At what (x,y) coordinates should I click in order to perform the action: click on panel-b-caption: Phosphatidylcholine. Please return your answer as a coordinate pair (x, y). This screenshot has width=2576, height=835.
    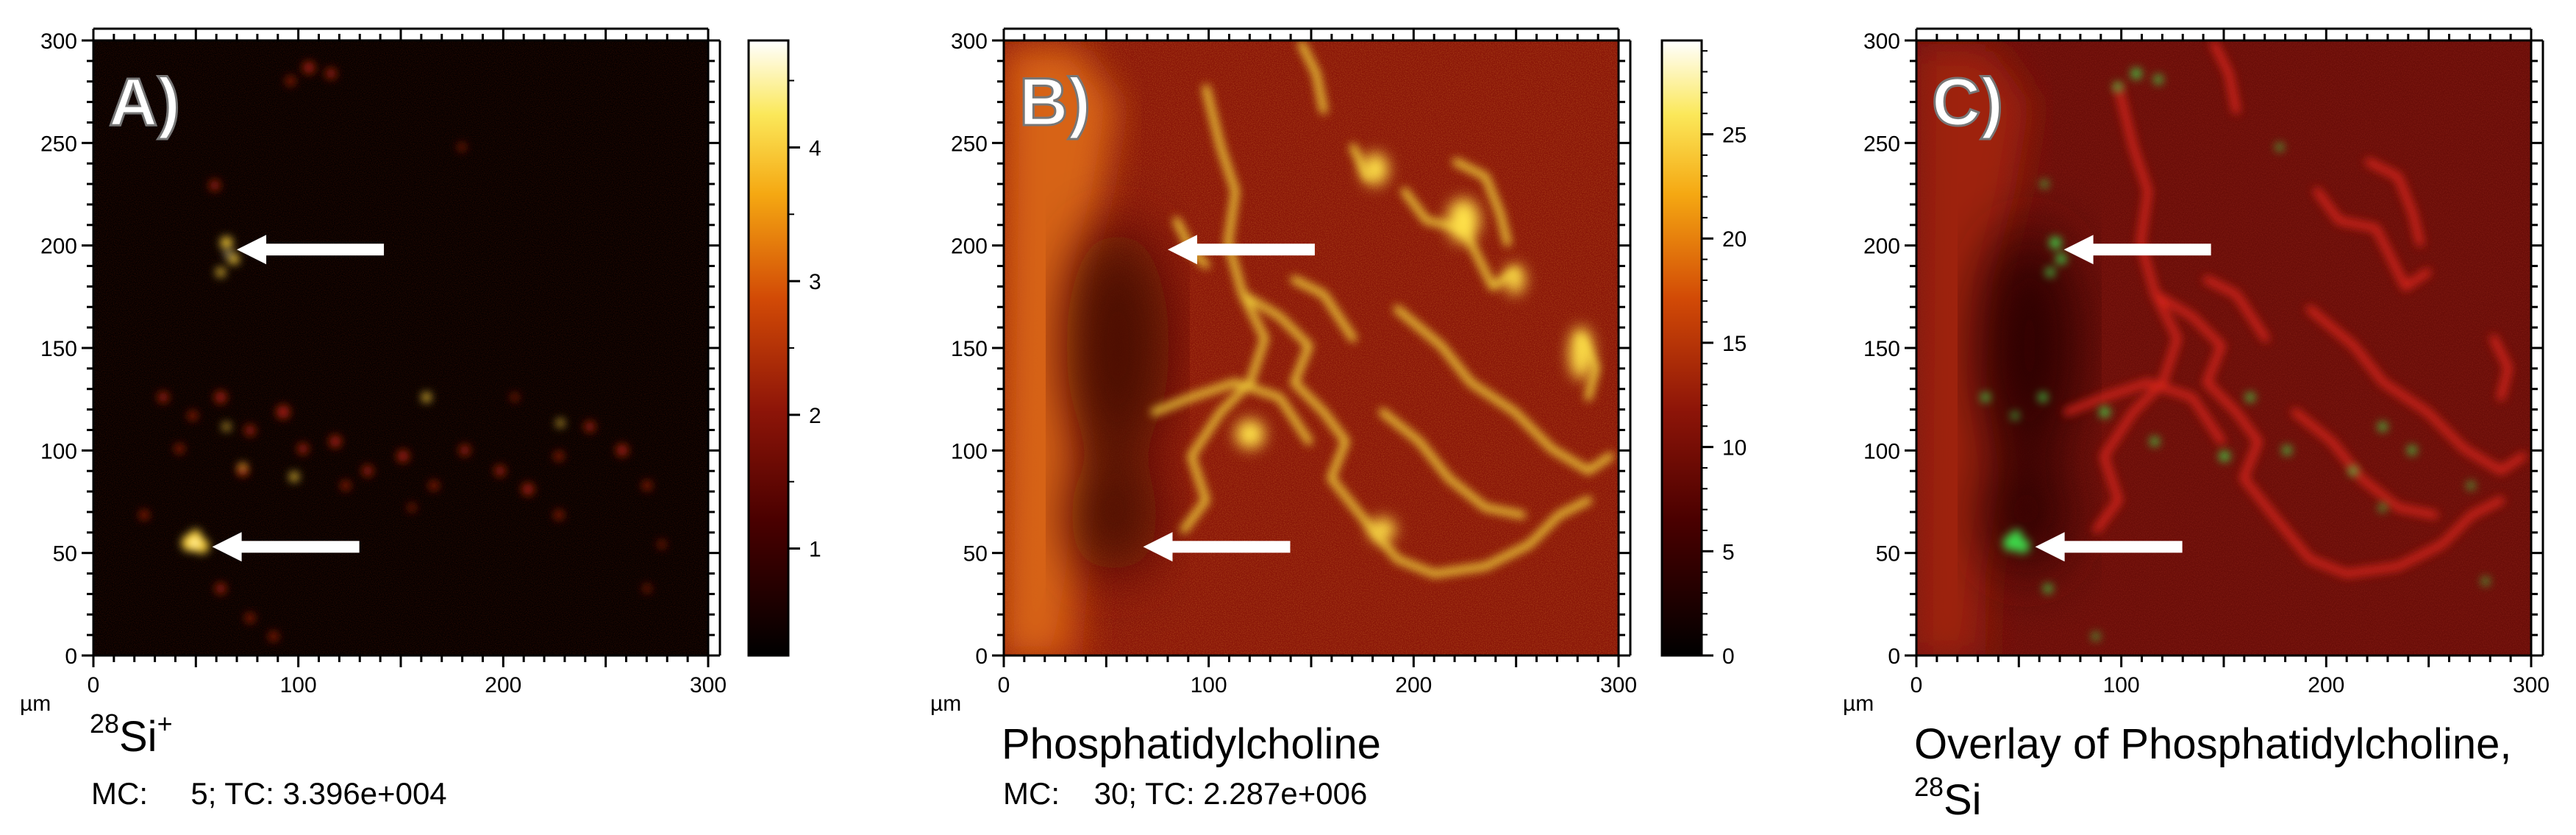
    Looking at the image, I should click on (1191, 744).